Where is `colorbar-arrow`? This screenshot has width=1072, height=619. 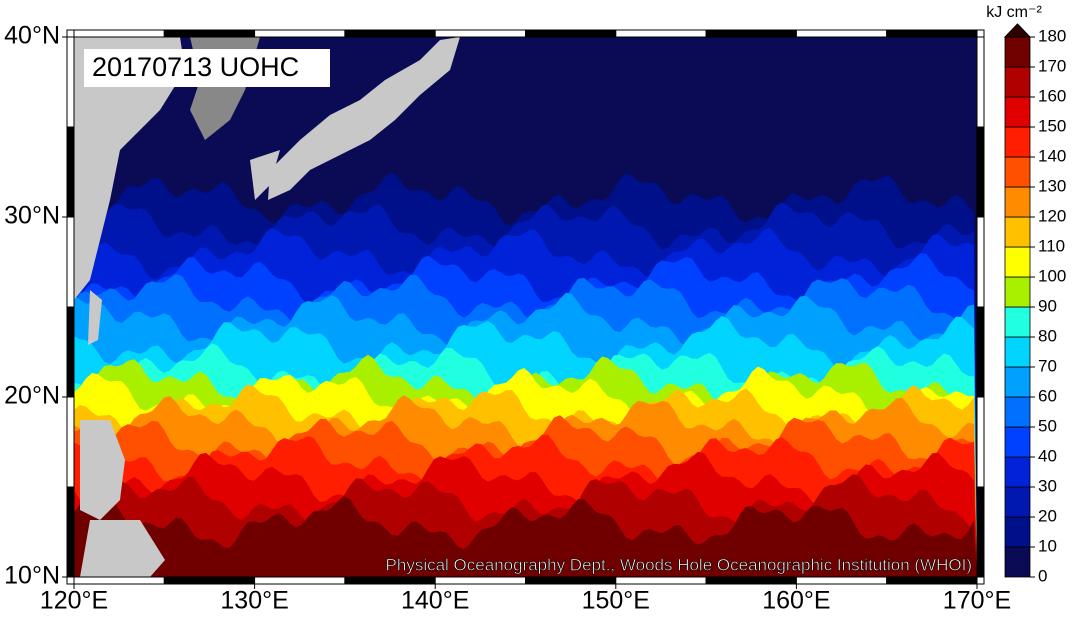
colorbar-arrow is located at coordinates (1017, 30).